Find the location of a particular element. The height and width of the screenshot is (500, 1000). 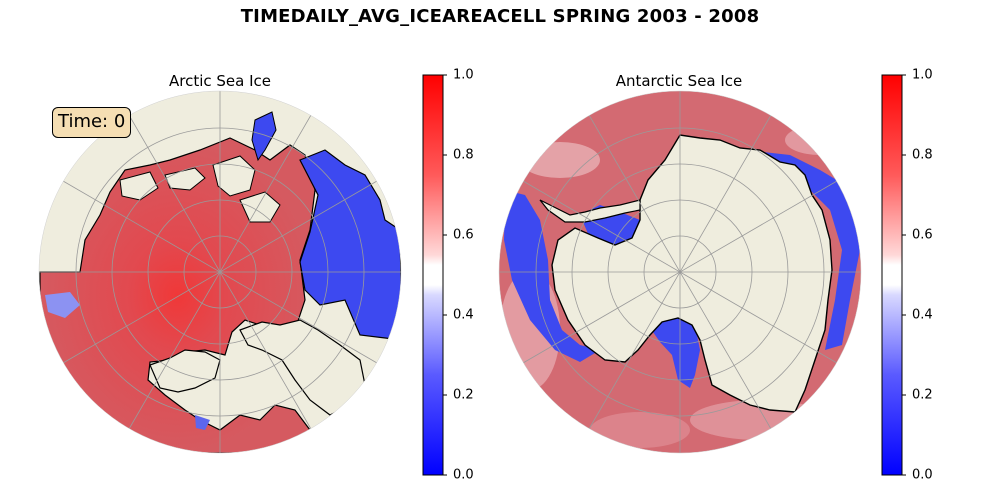

antarctic-colorbar is located at coordinates (893, 275).